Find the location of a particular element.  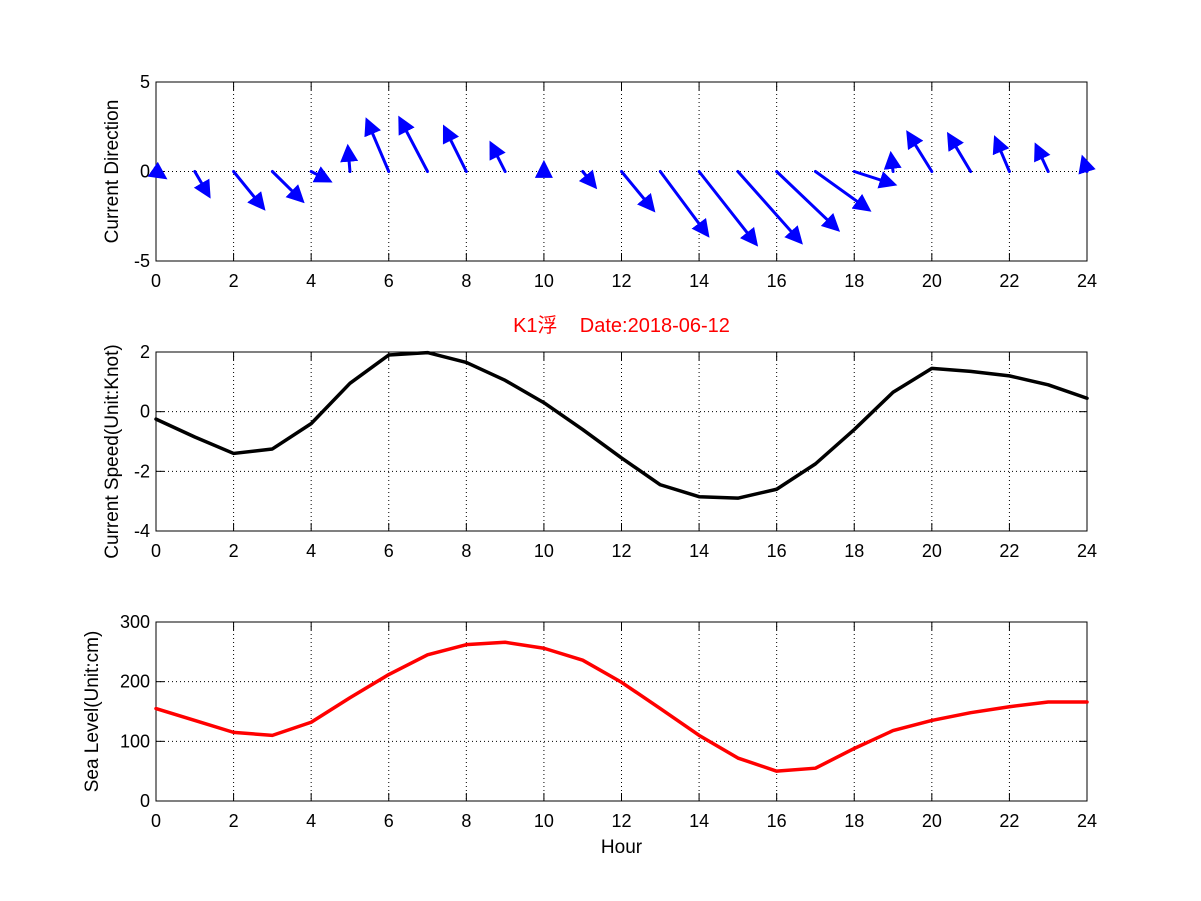

y-axis-label: Current Direction is located at coordinates (112, 172).